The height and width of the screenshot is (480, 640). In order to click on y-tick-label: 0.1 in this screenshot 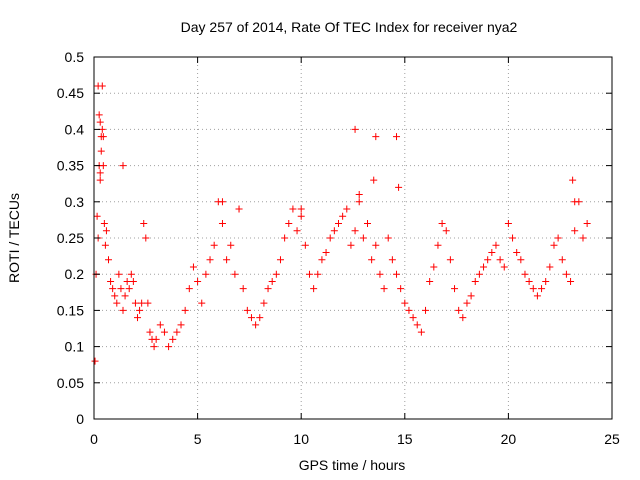, I will do `click(75, 347)`.